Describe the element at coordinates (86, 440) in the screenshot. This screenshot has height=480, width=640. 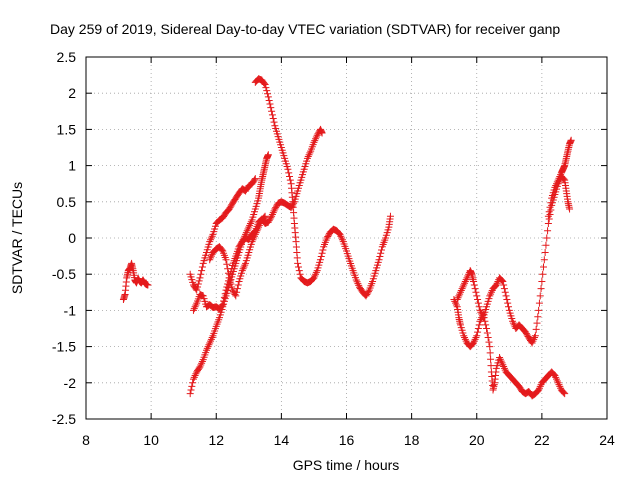
I see `x-tick-label: 8` at that location.